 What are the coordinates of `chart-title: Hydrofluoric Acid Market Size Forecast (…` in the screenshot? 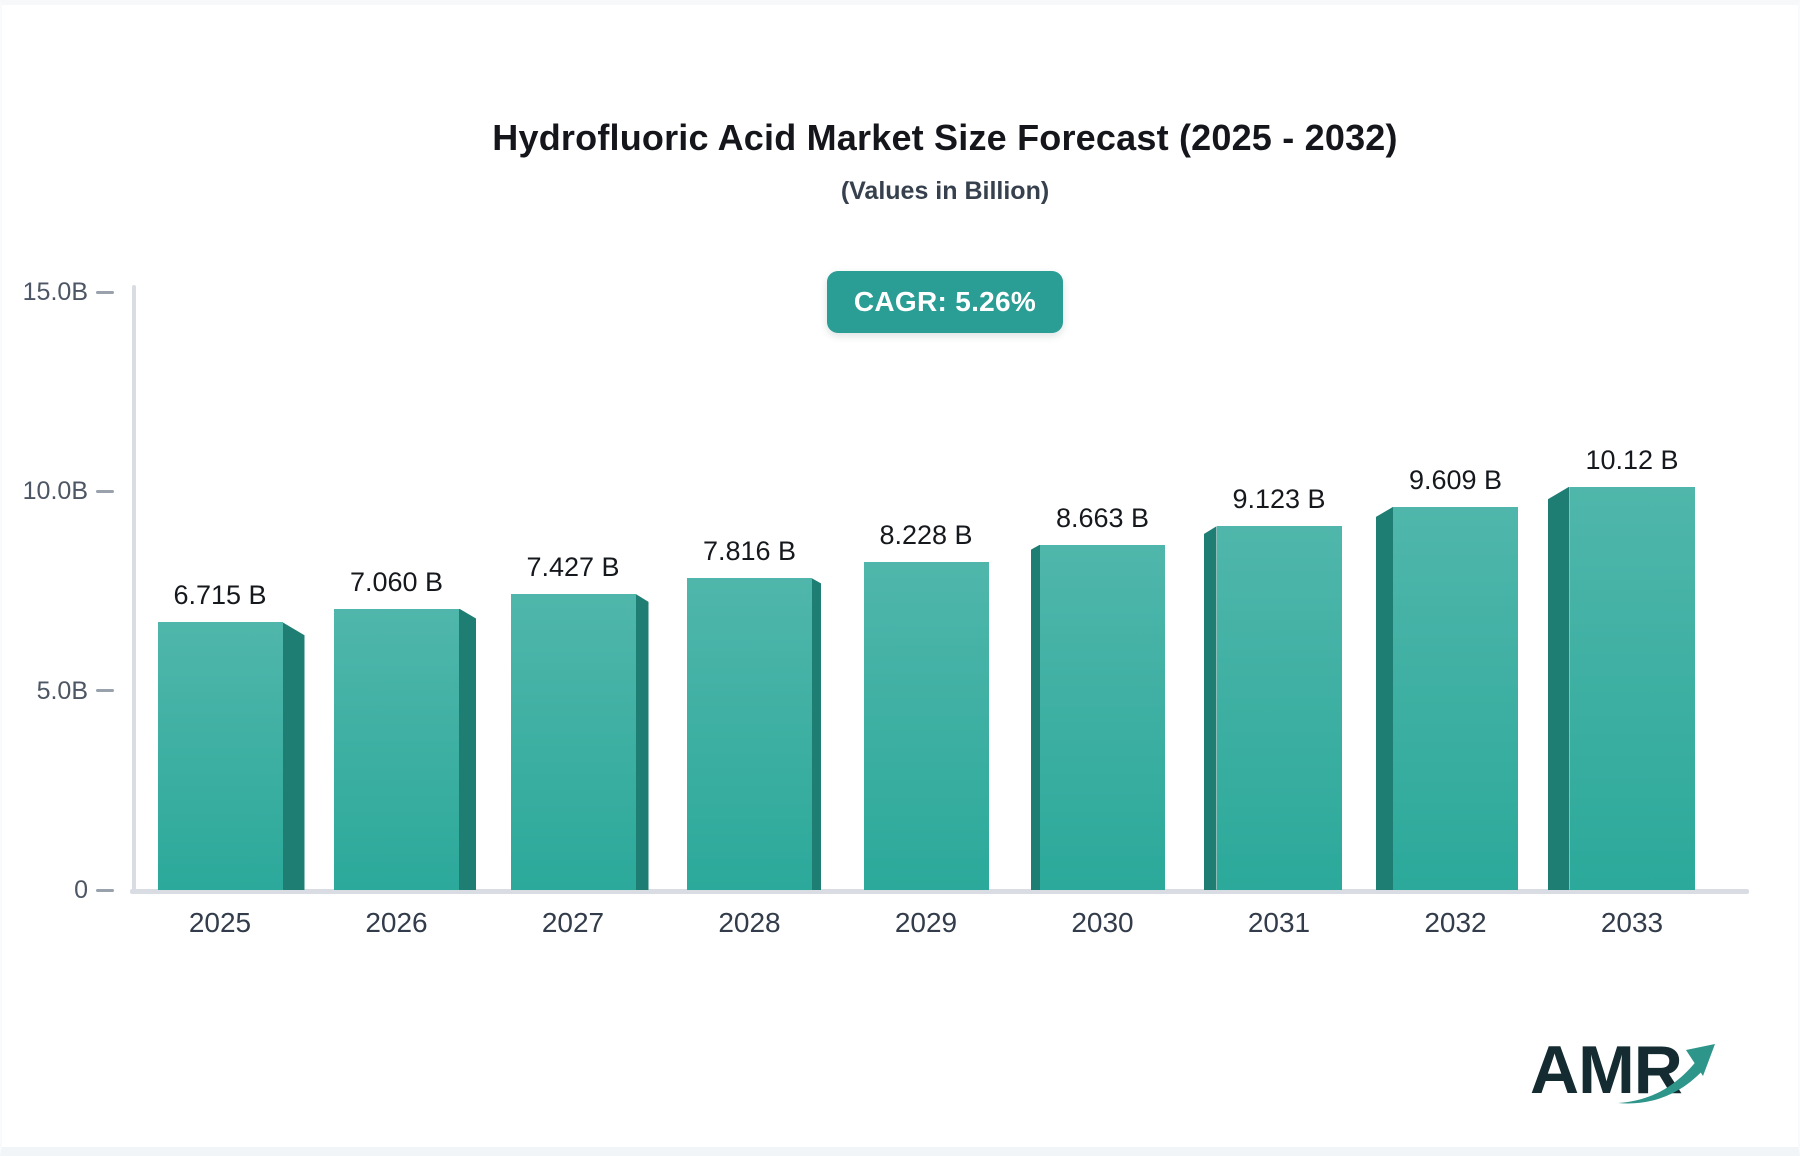 It's located at (945, 137).